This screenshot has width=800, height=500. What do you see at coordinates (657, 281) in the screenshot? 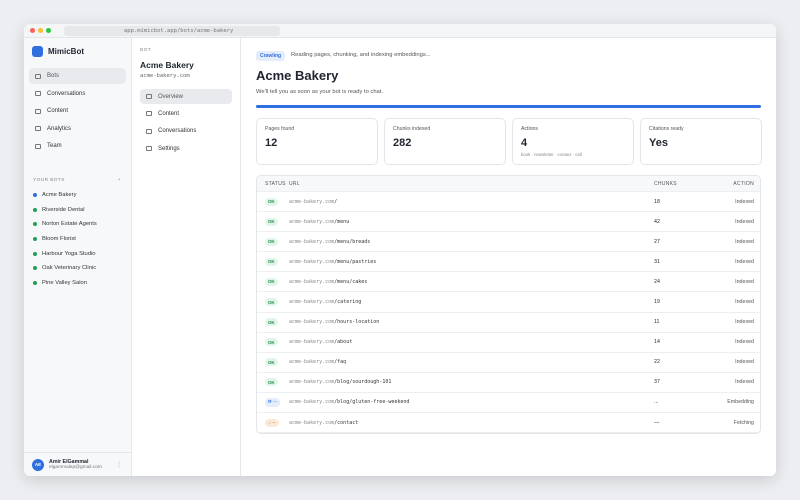
I see `chunks: 24` at bounding box center [657, 281].